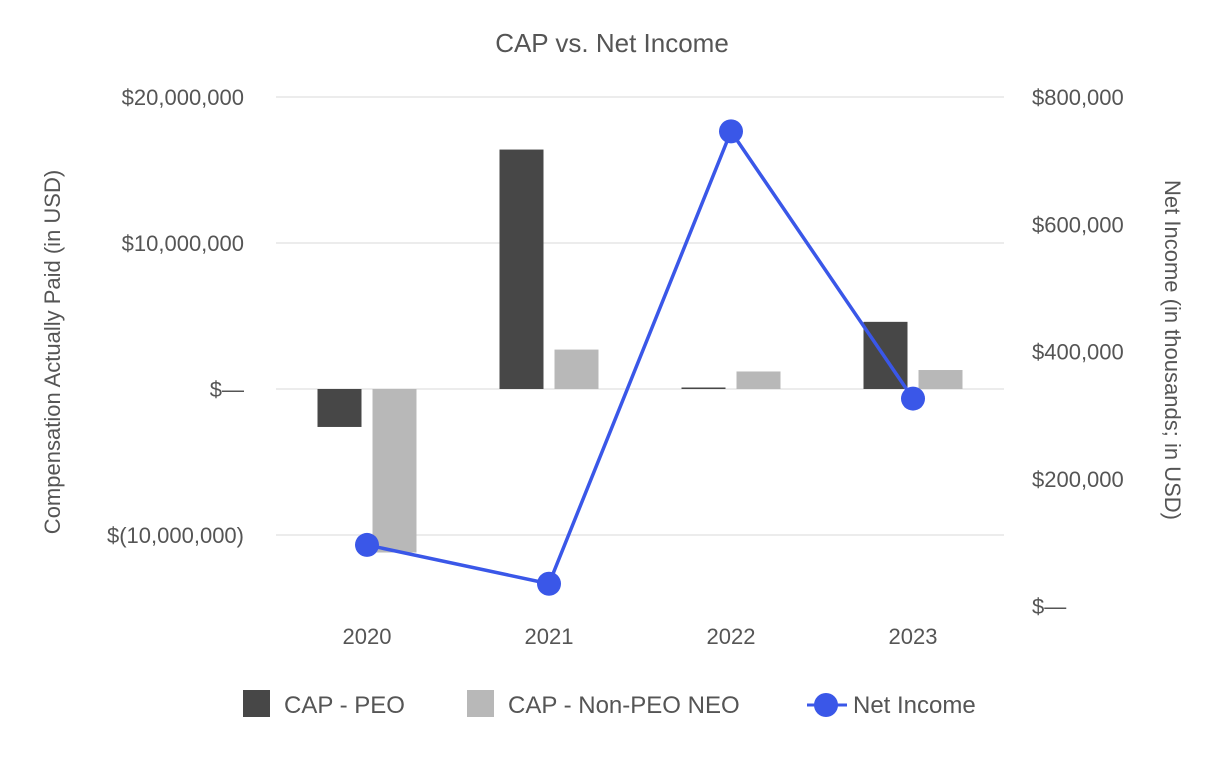 This screenshot has height=760, width=1226. I want to click on right-tick-label: $800,000, so click(1078, 97).